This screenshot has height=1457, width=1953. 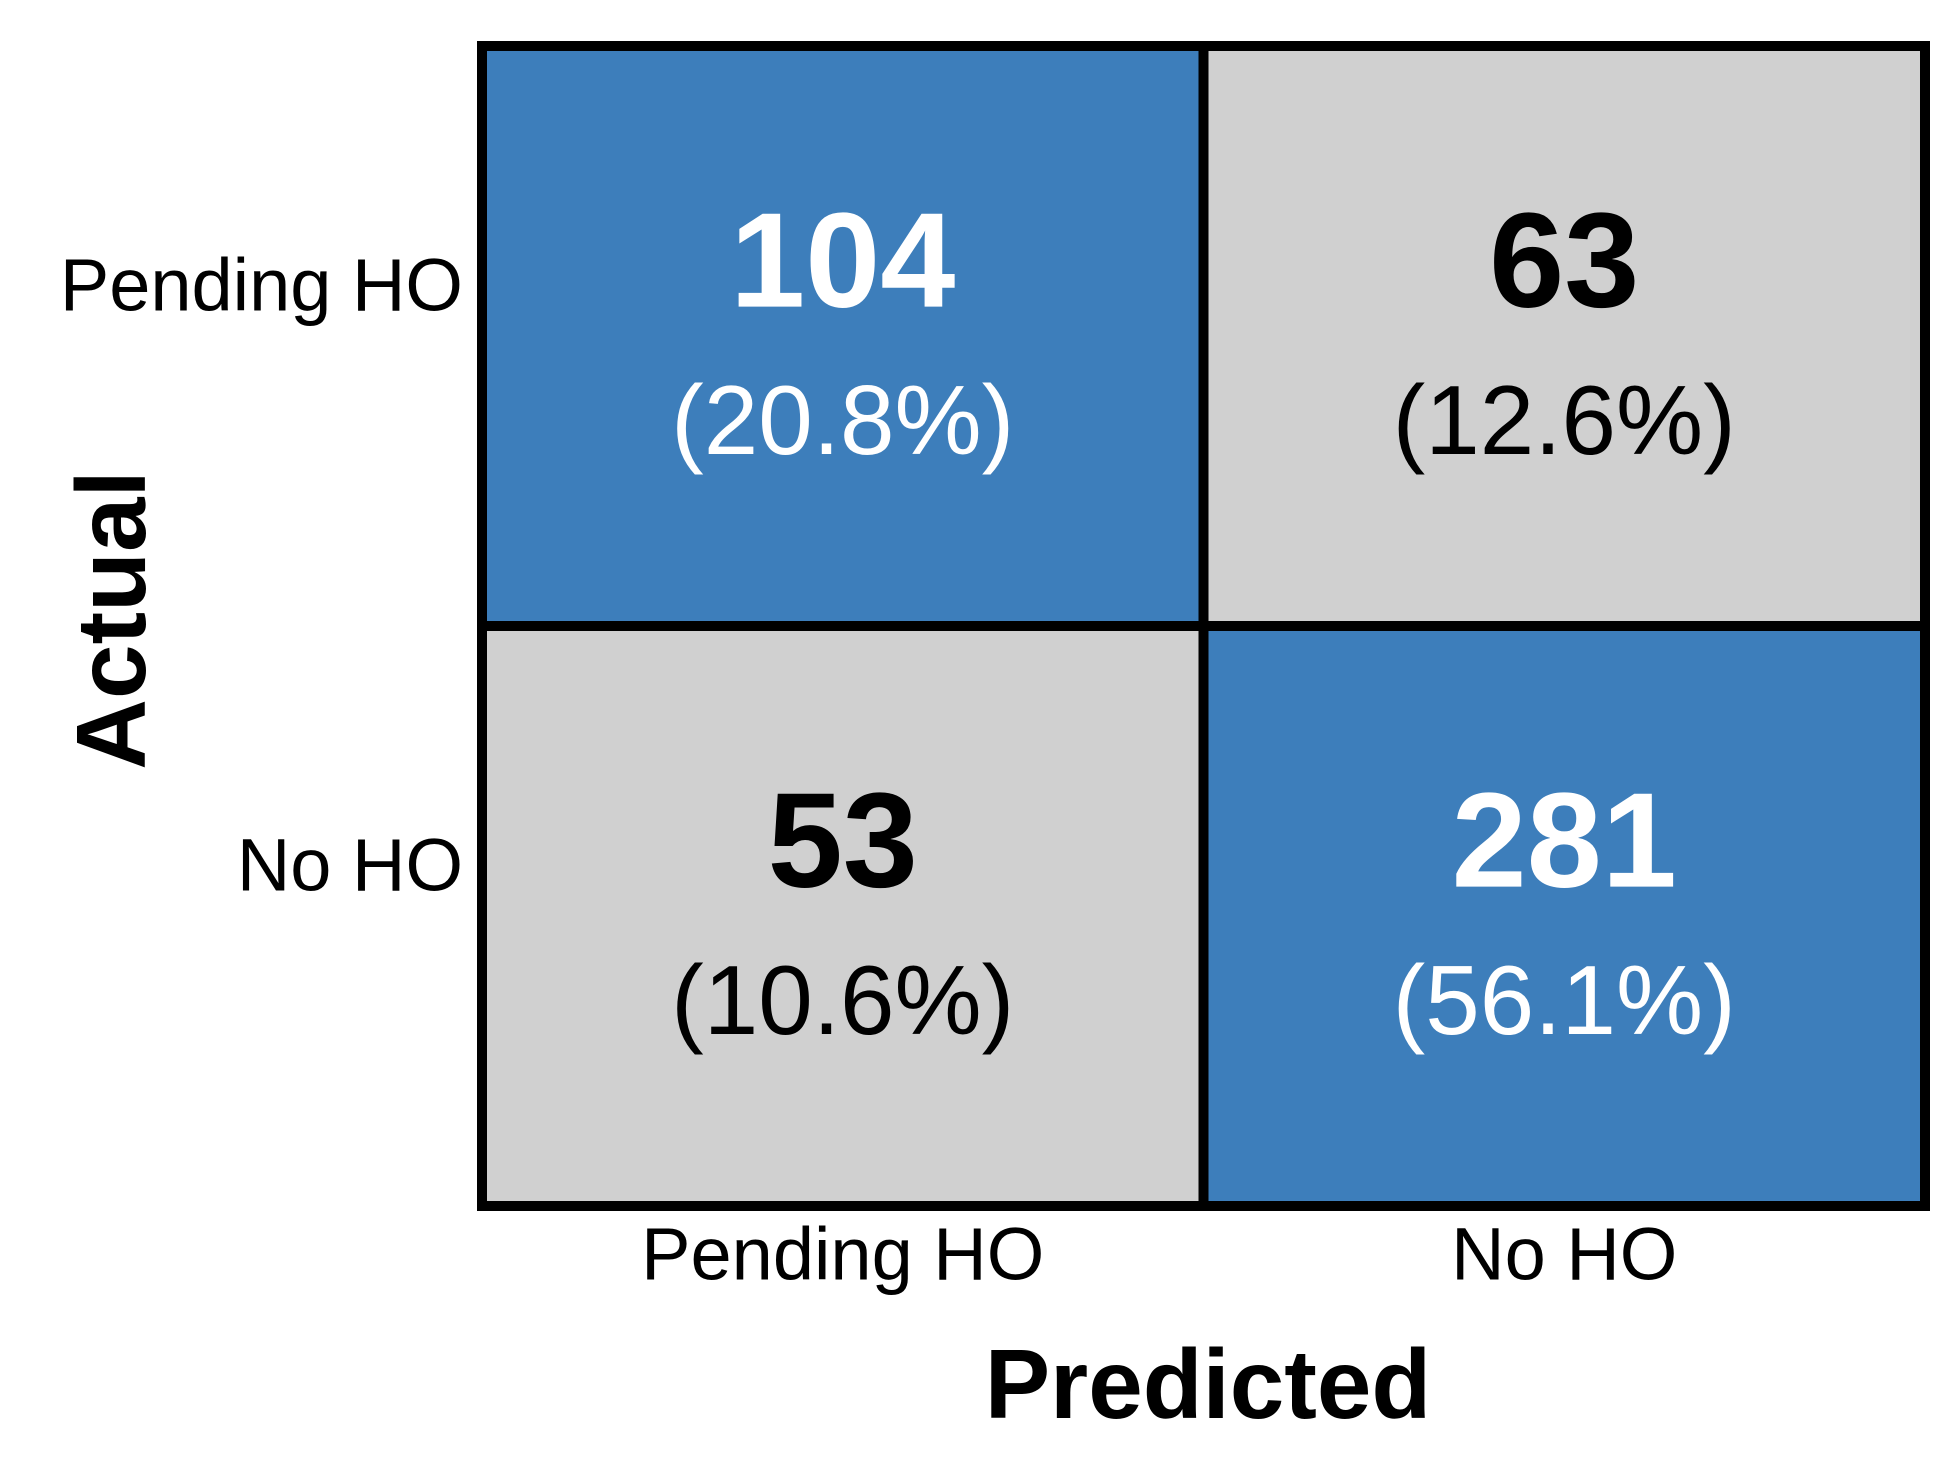 What do you see at coordinates (261, 285) in the screenshot?
I see `y-tick-label: Pending HO` at bounding box center [261, 285].